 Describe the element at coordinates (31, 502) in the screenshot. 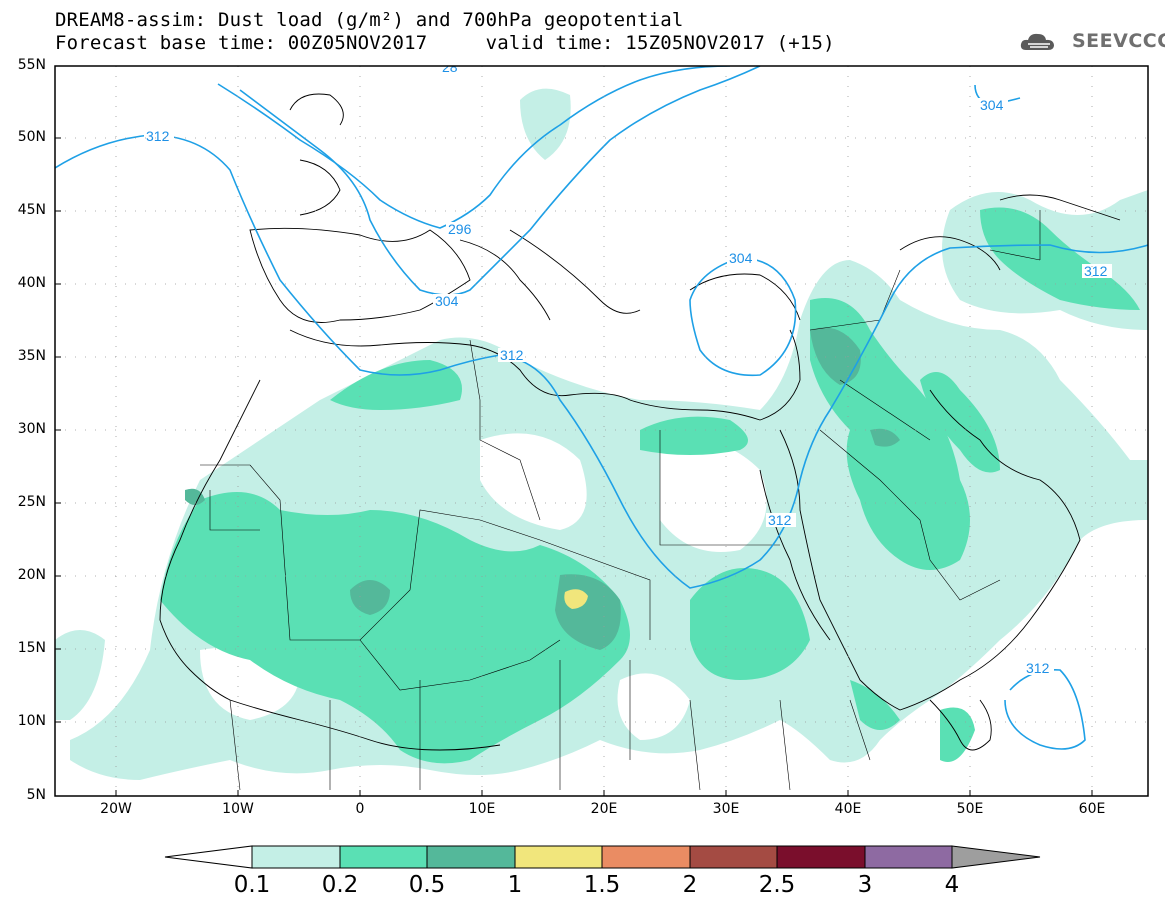

I see `lat-label: 25N` at that location.